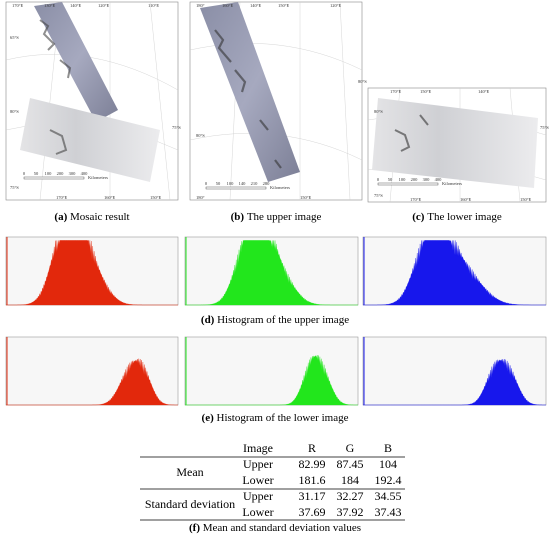 Image resolution: width=550 pixels, height=535 pixels. Describe the element at coordinates (208, 320) in the screenshot. I see `caption-label: (d)` at that location.